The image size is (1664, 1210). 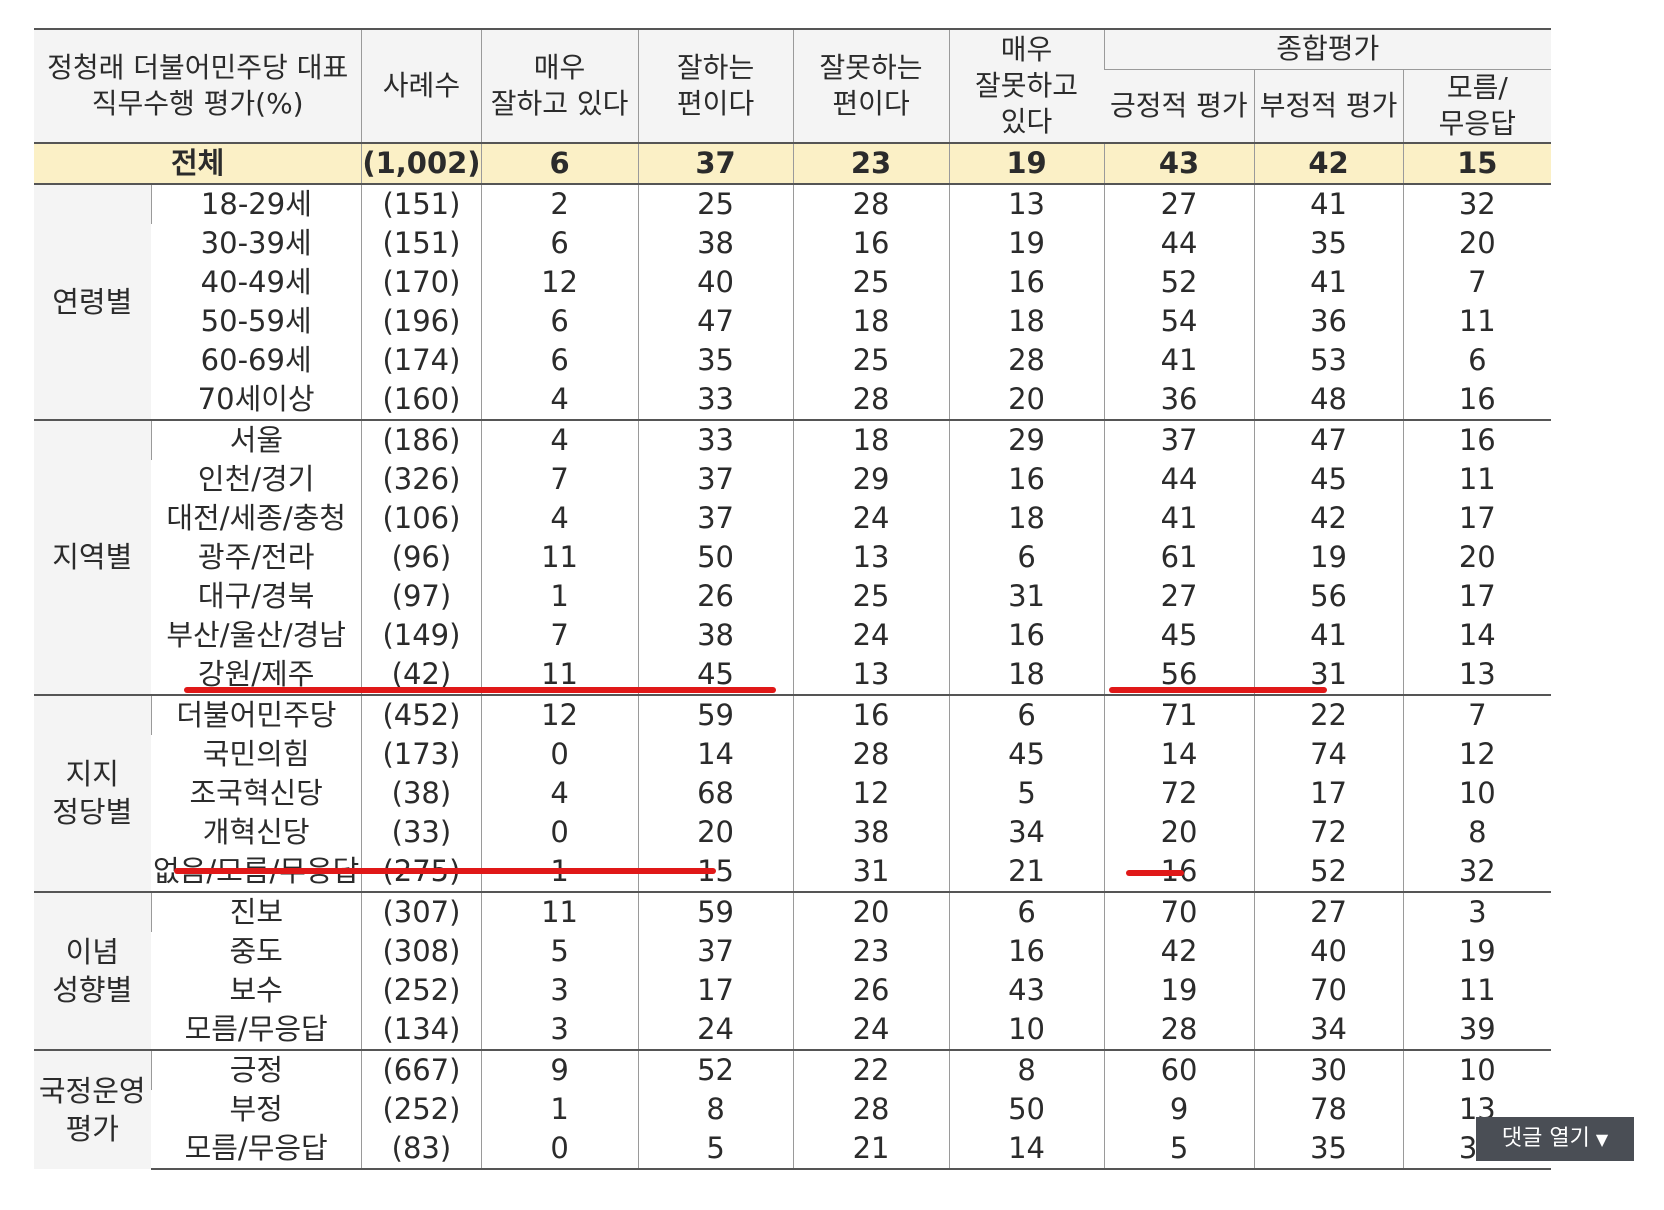 What do you see at coordinates (1026, 243) in the screenshot?
I see `cell-very-bad: 19` at bounding box center [1026, 243].